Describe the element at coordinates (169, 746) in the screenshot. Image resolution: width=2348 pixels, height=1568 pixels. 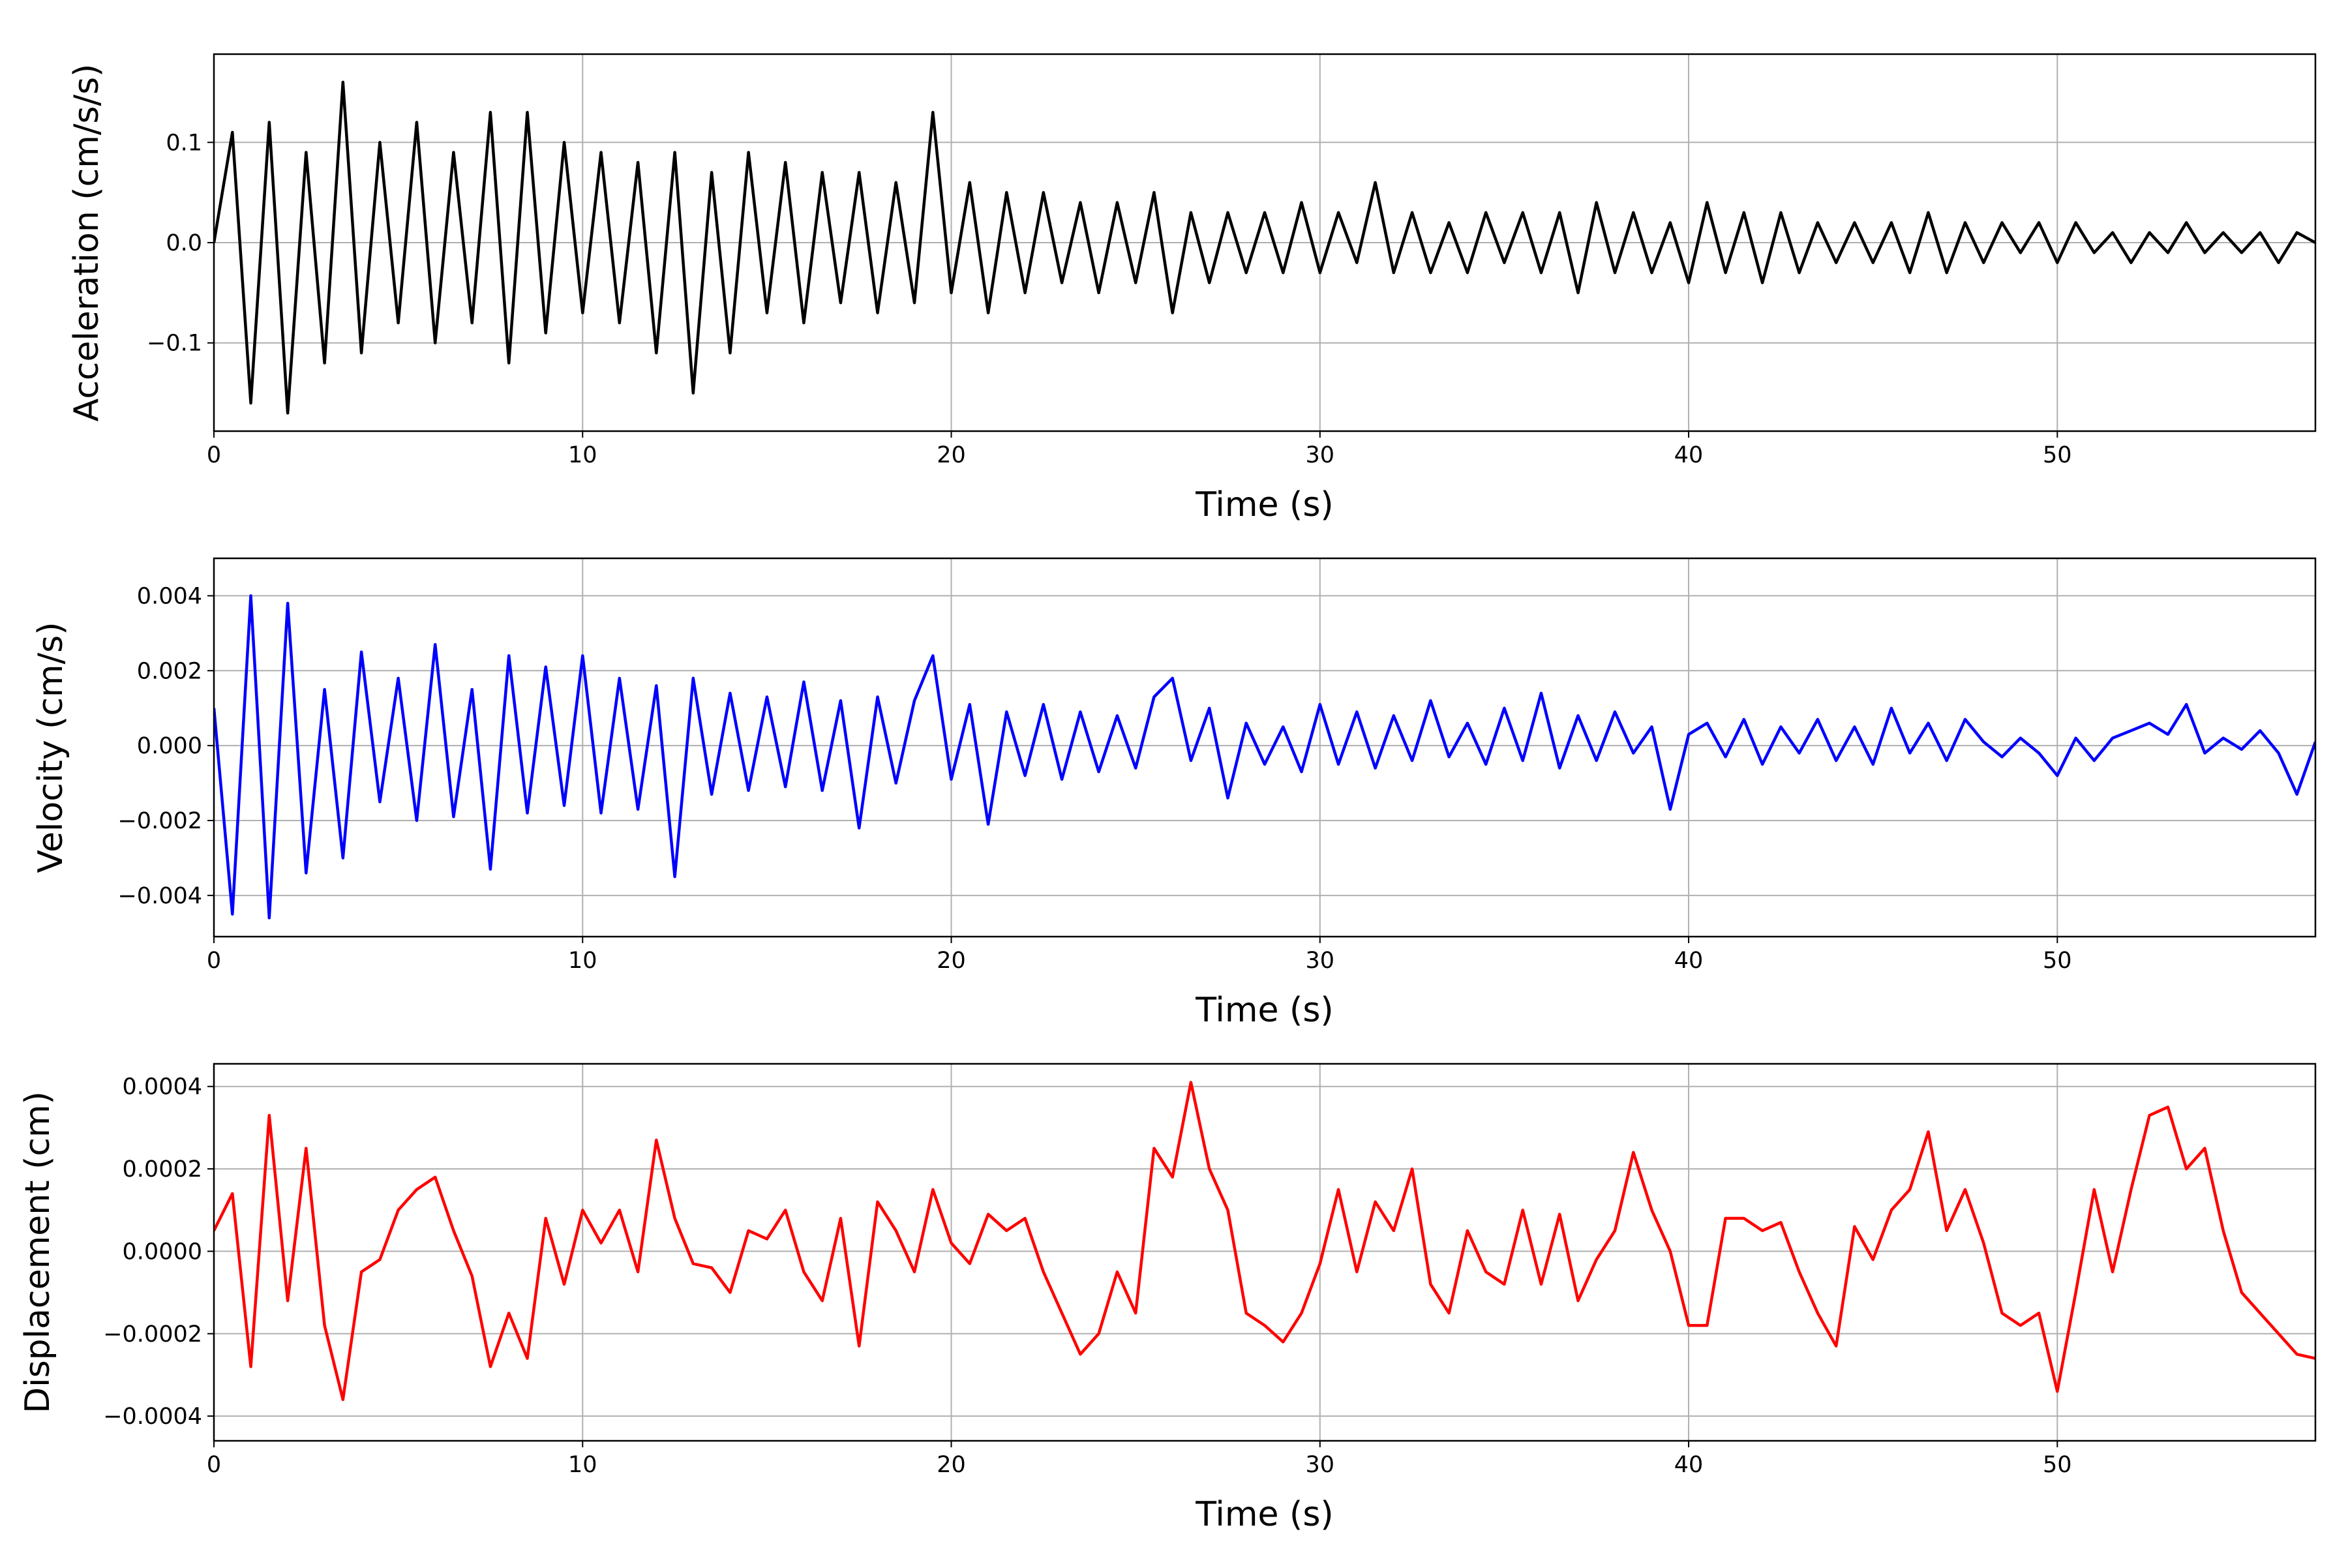
I see `y-tick-label: 0.000` at that location.